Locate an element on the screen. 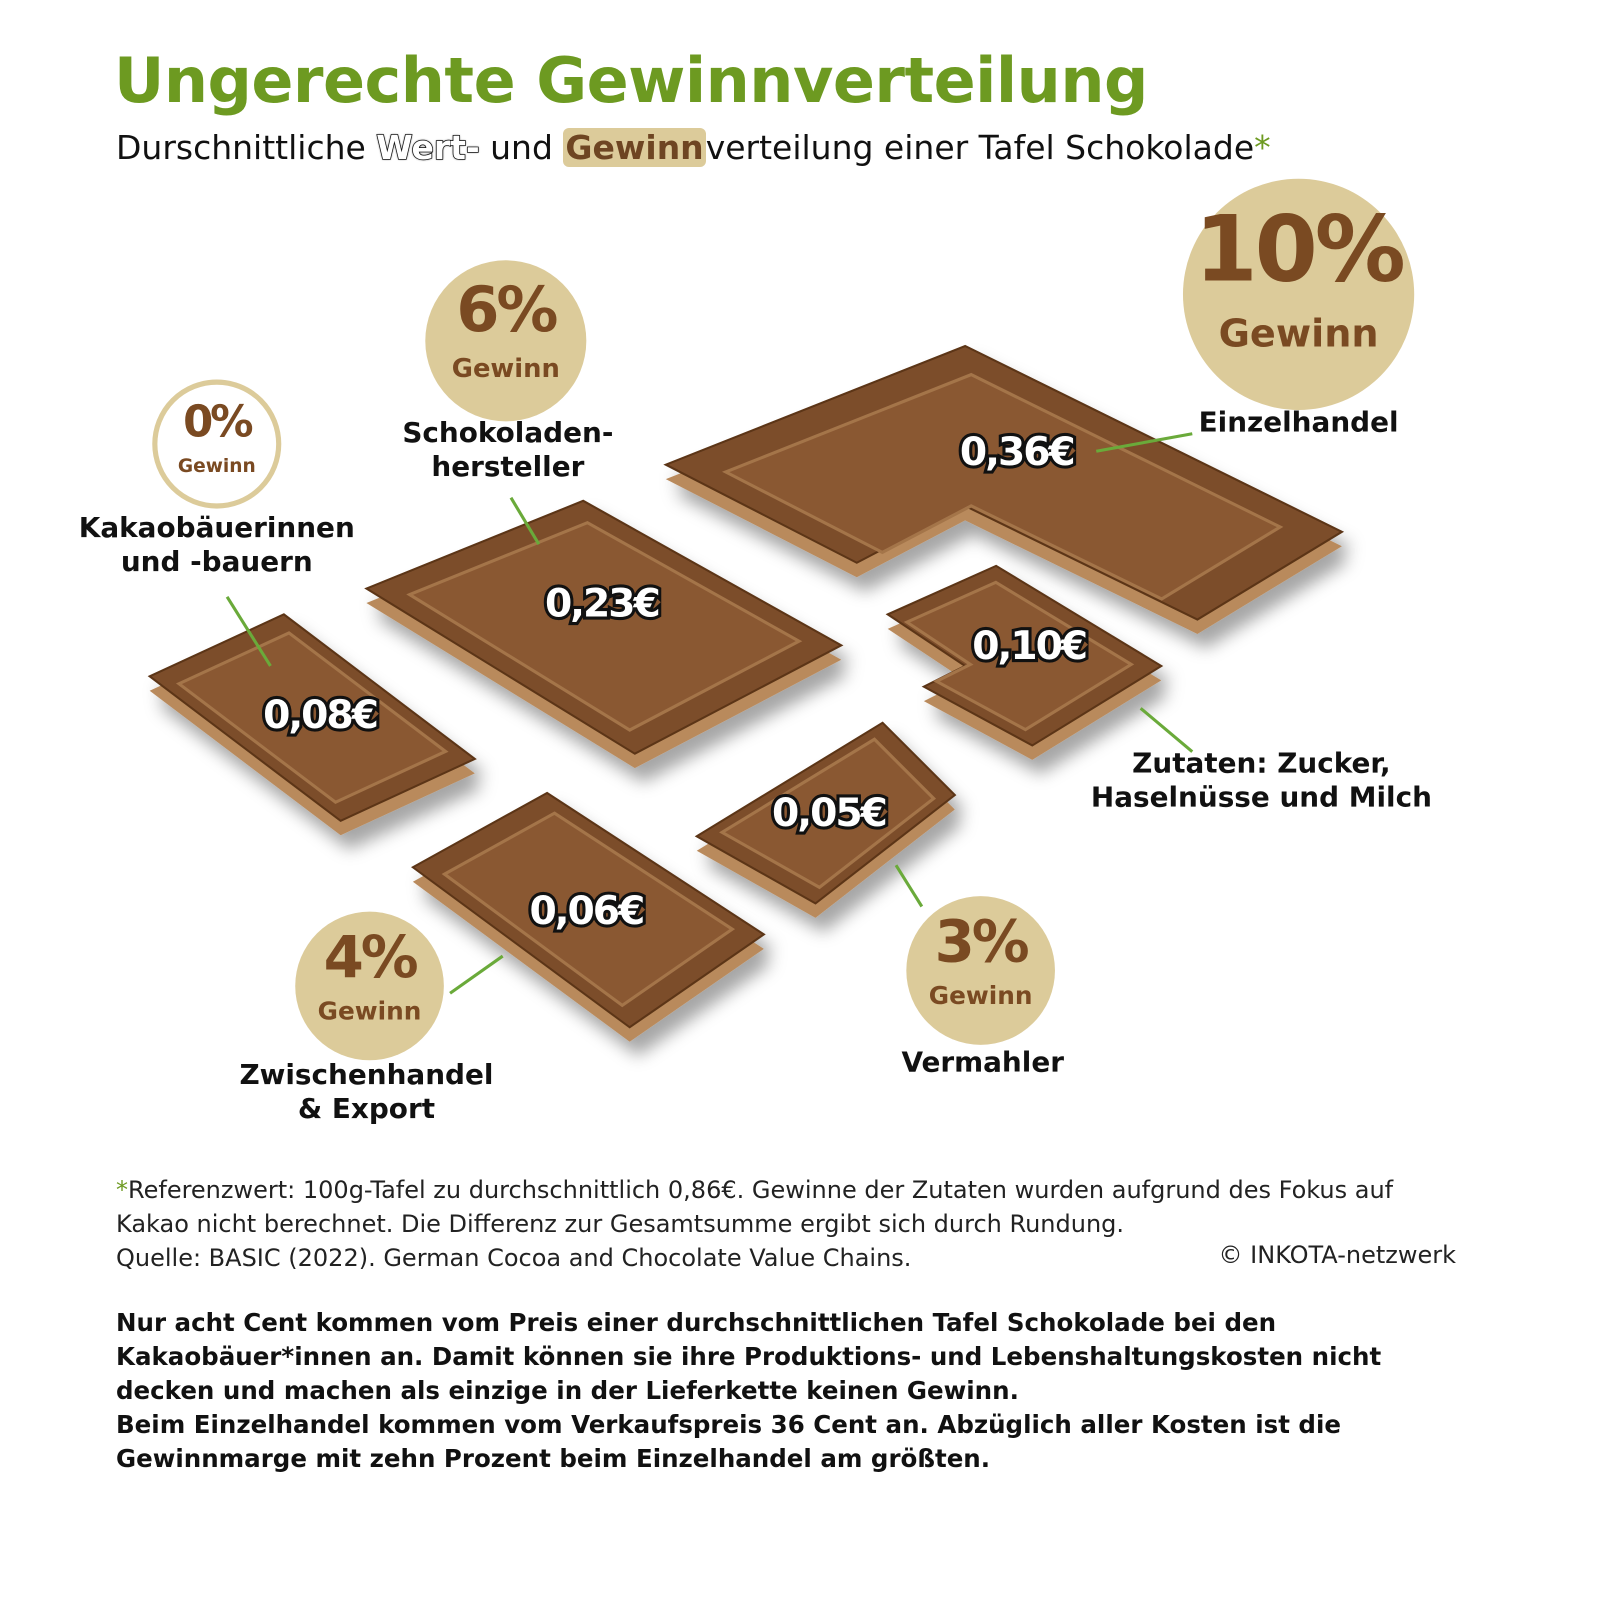 The image size is (1600, 1621). value-label: 0,05€ is located at coordinates (829, 813).